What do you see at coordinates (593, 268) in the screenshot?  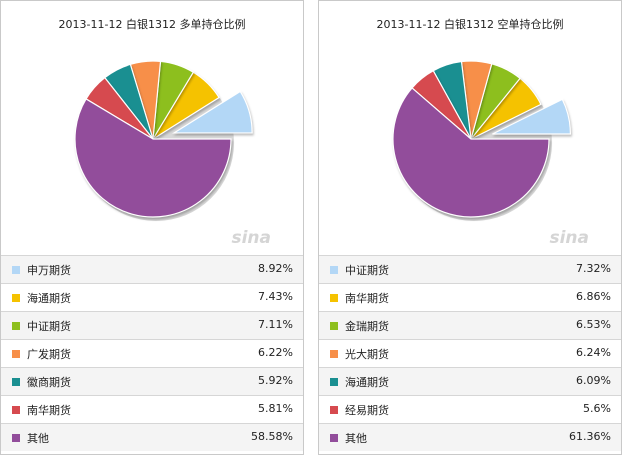 I see `legend-value: 7.32%` at bounding box center [593, 268].